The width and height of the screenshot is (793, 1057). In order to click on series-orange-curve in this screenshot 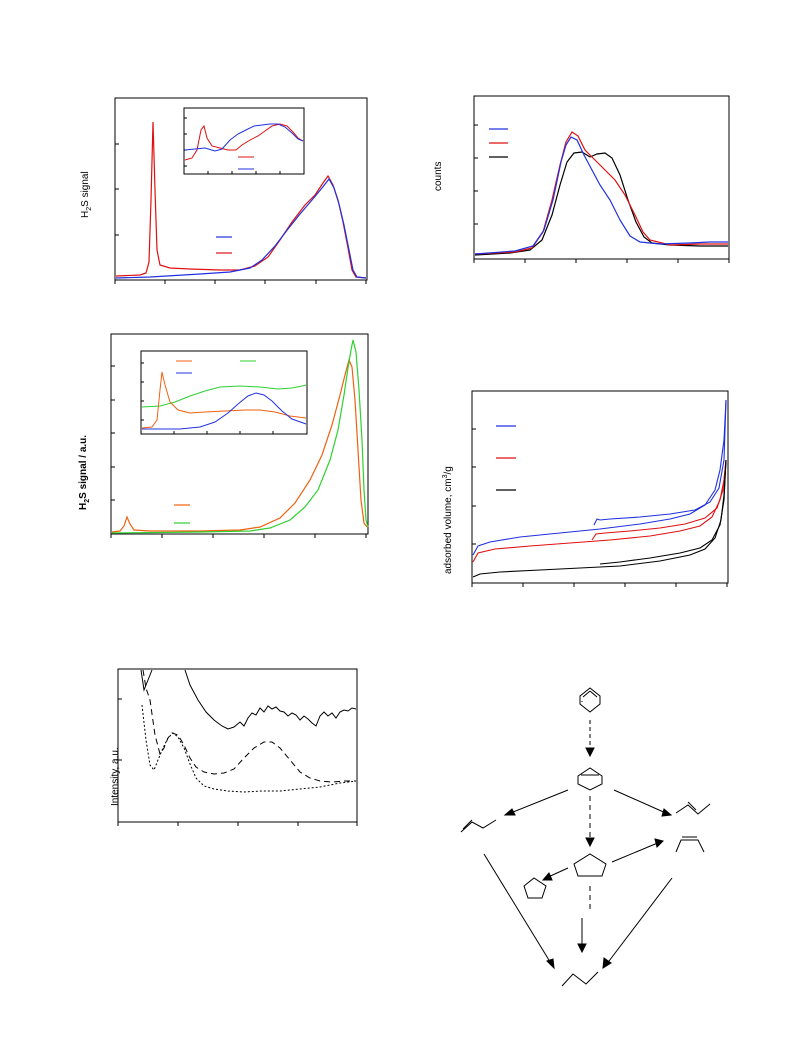, I will do `click(239, 445)`.